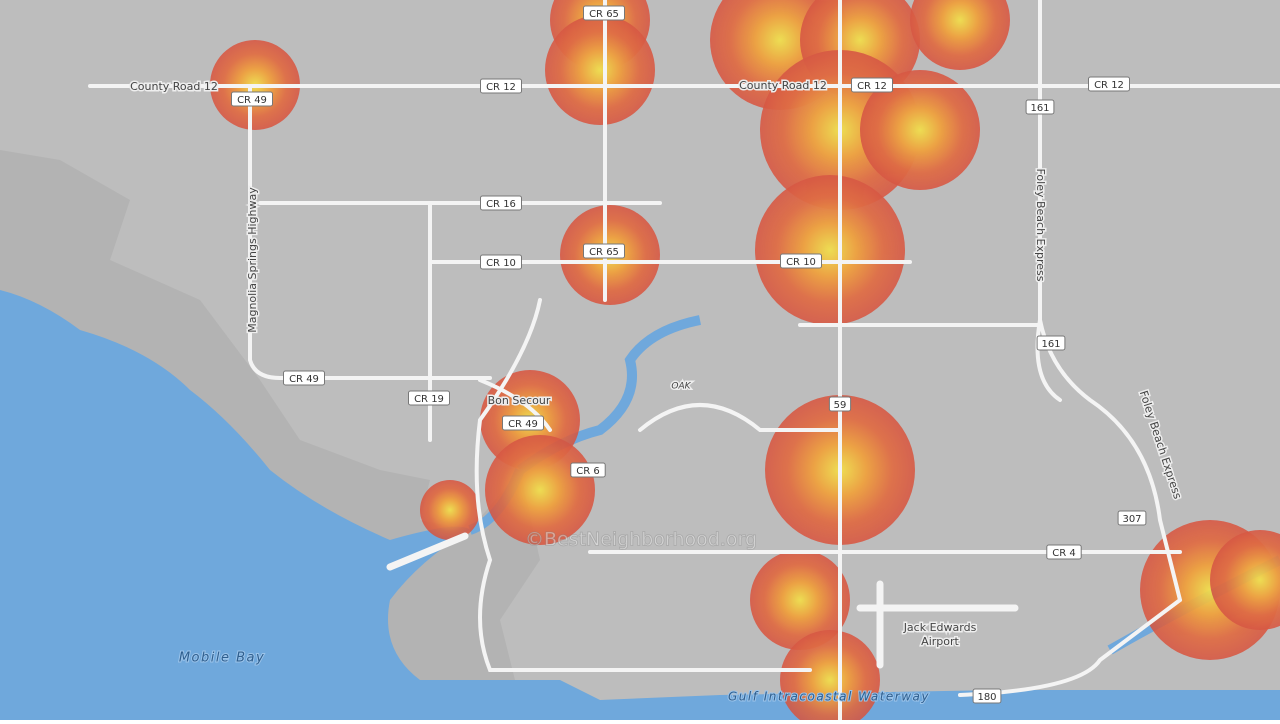 Image resolution: width=1280 pixels, height=724 pixels. I want to click on watermark: ©BestNeighborhood.org, so click(641, 540).